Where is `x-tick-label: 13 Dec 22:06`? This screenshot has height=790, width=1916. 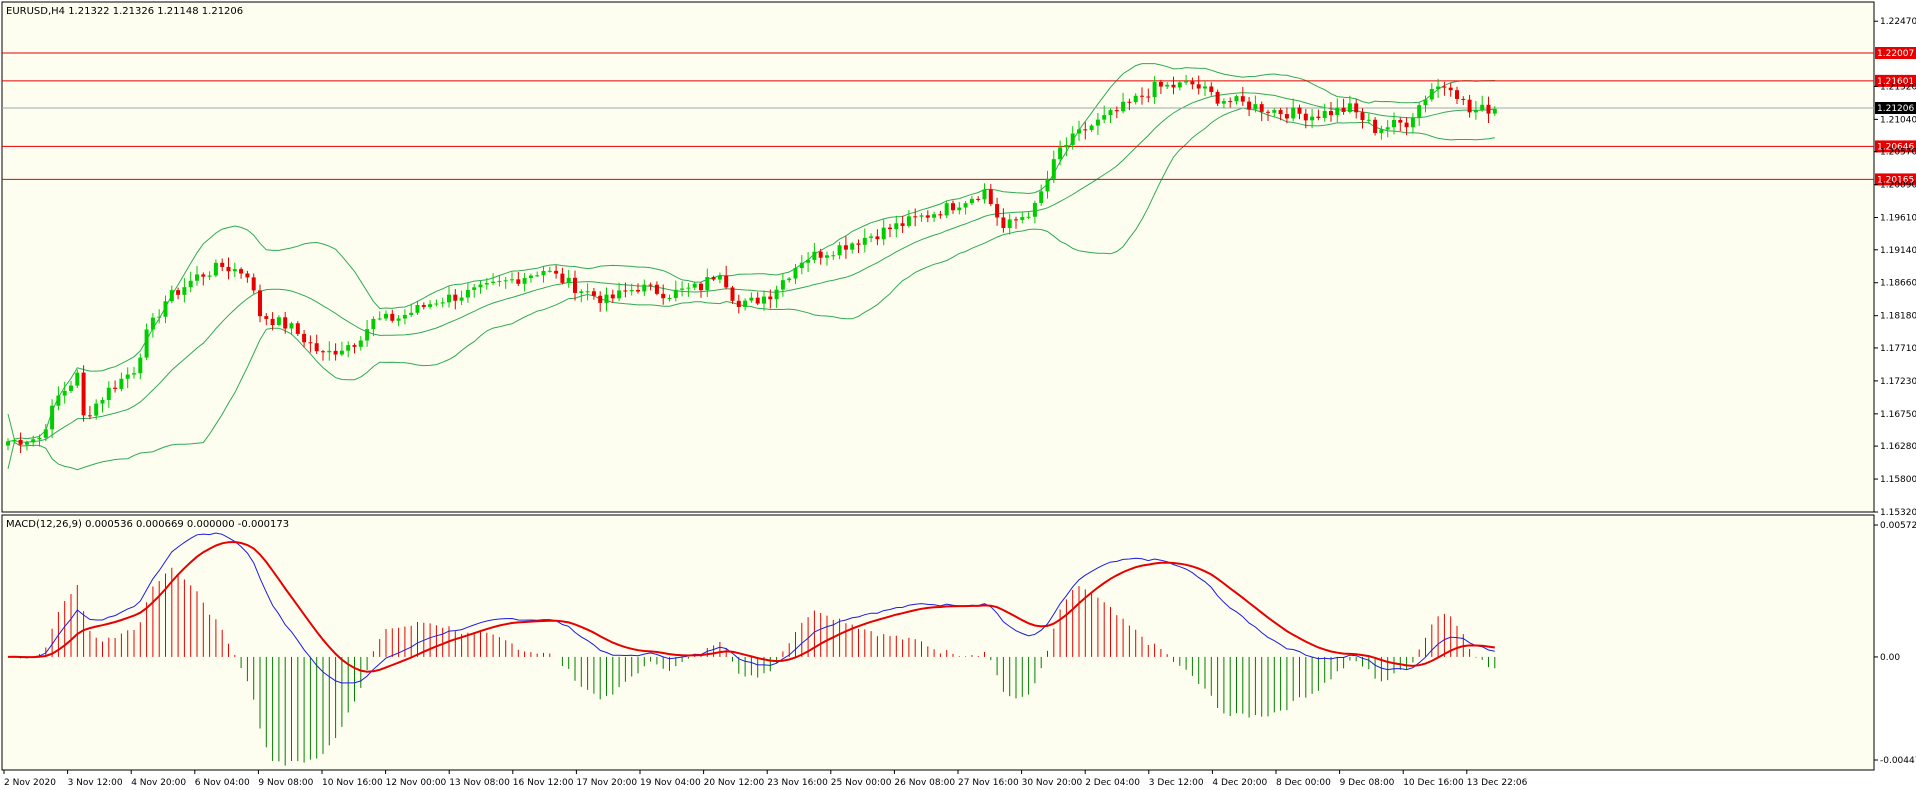
x-tick-label: 13 Dec 22:06 is located at coordinates (1497, 783).